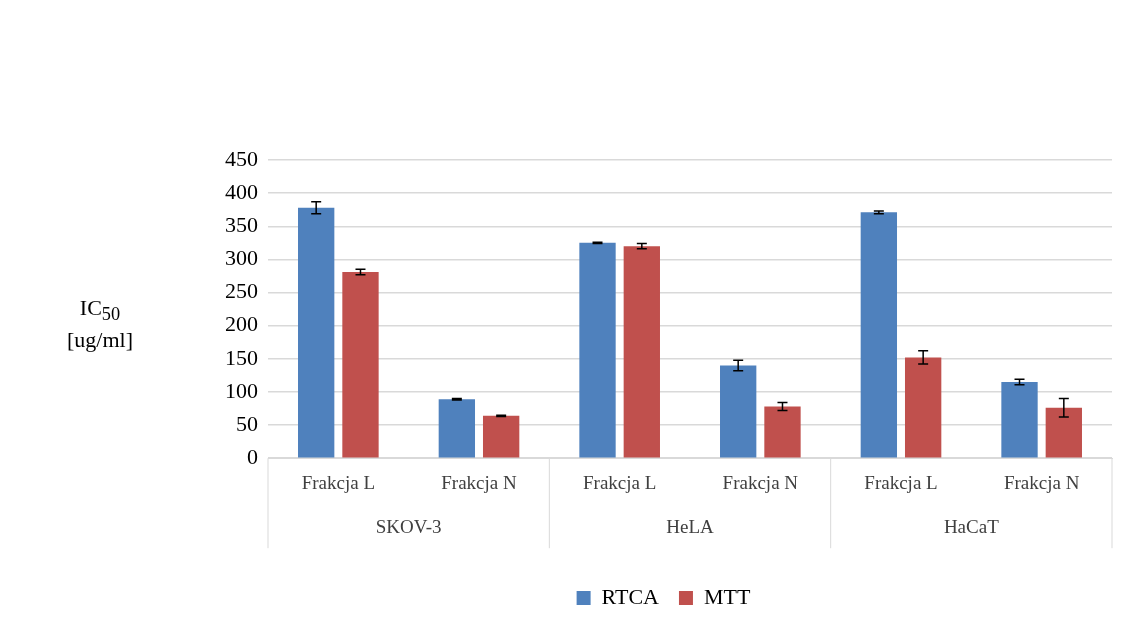 The image size is (1128, 619). What do you see at coordinates (241, 357) in the screenshot?
I see `y-tick-label: 150` at bounding box center [241, 357].